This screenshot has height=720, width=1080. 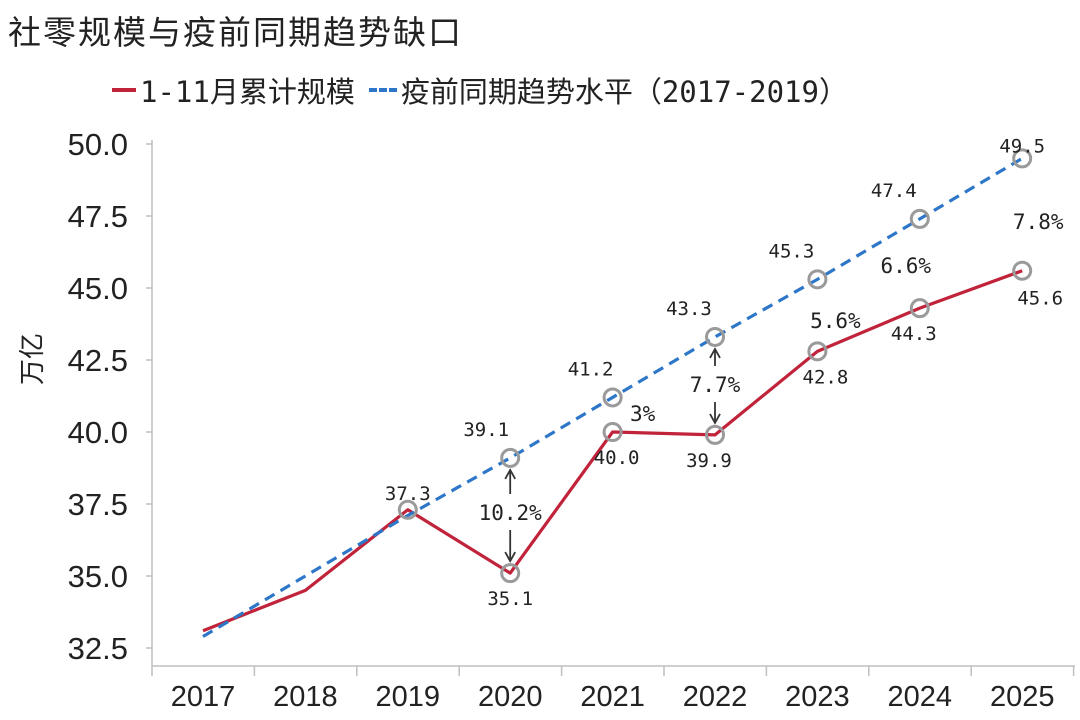 I want to click on gap-label: 7.8%, so click(x=1038, y=222).